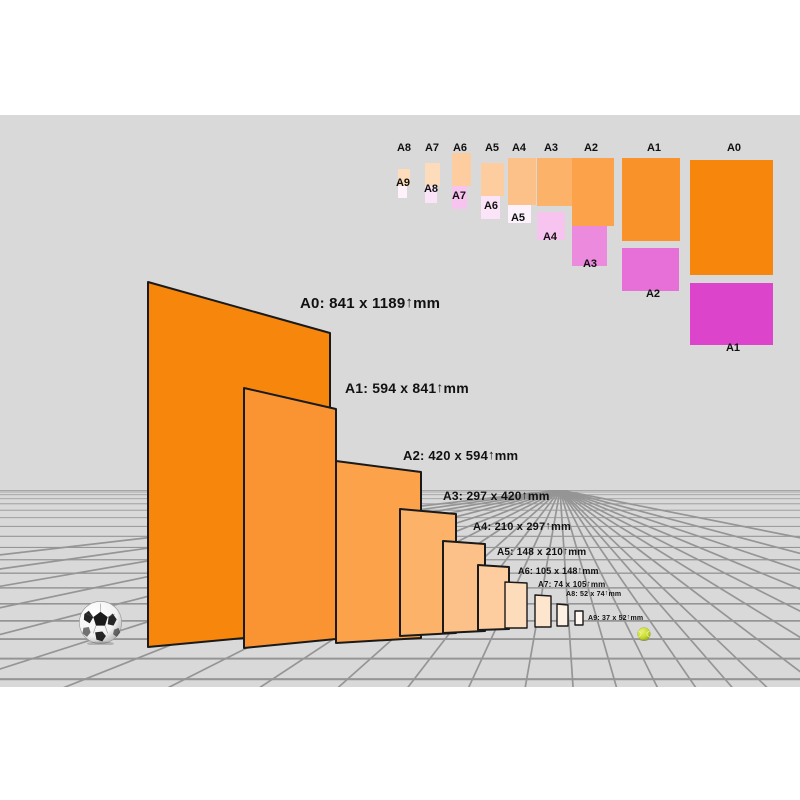 The image size is (800, 800). I want to click on chart-box-a4-bottom, so click(551, 226).